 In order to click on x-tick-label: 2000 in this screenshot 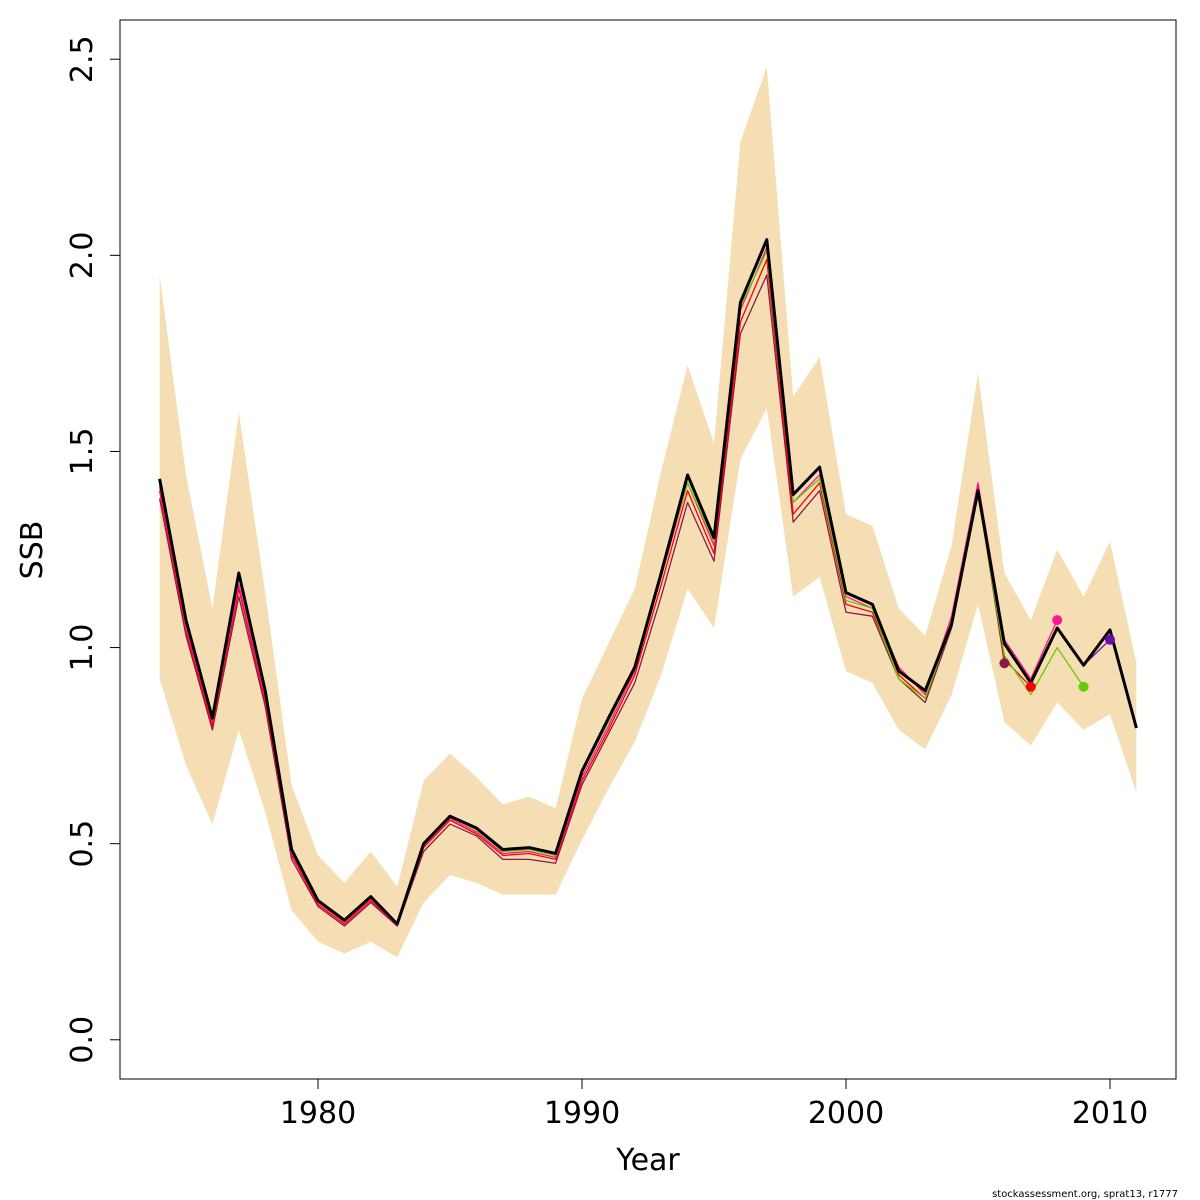, I will do `click(846, 1113)`.